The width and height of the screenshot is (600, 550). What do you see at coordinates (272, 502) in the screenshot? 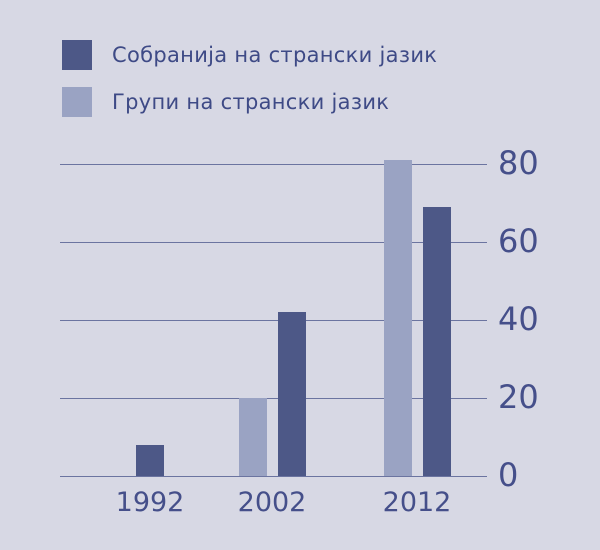
I see `x-axis-label-2002: 2002` at bounding box center [272, 502].